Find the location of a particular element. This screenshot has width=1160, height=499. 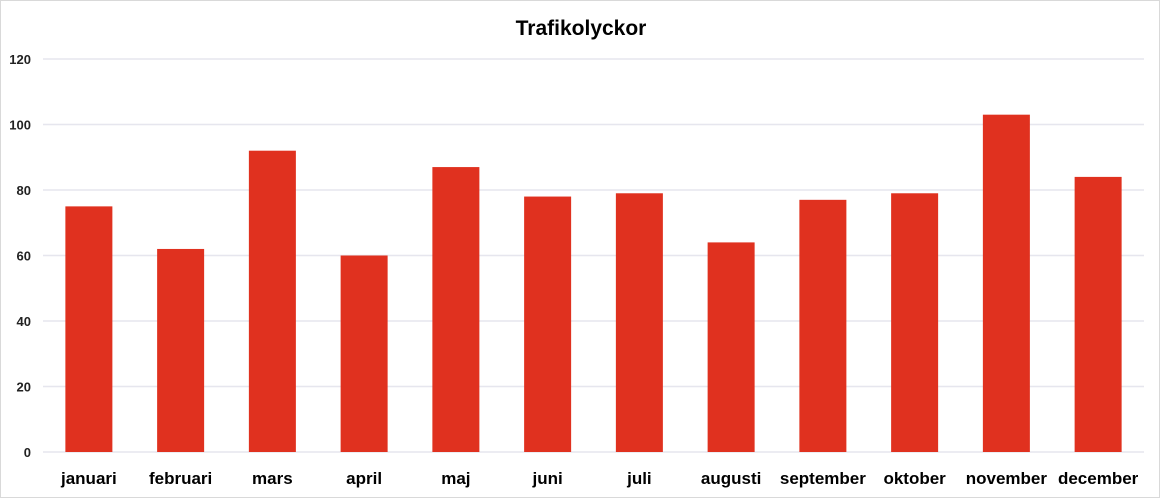

bar-juni is located at coordinates (548, 324).